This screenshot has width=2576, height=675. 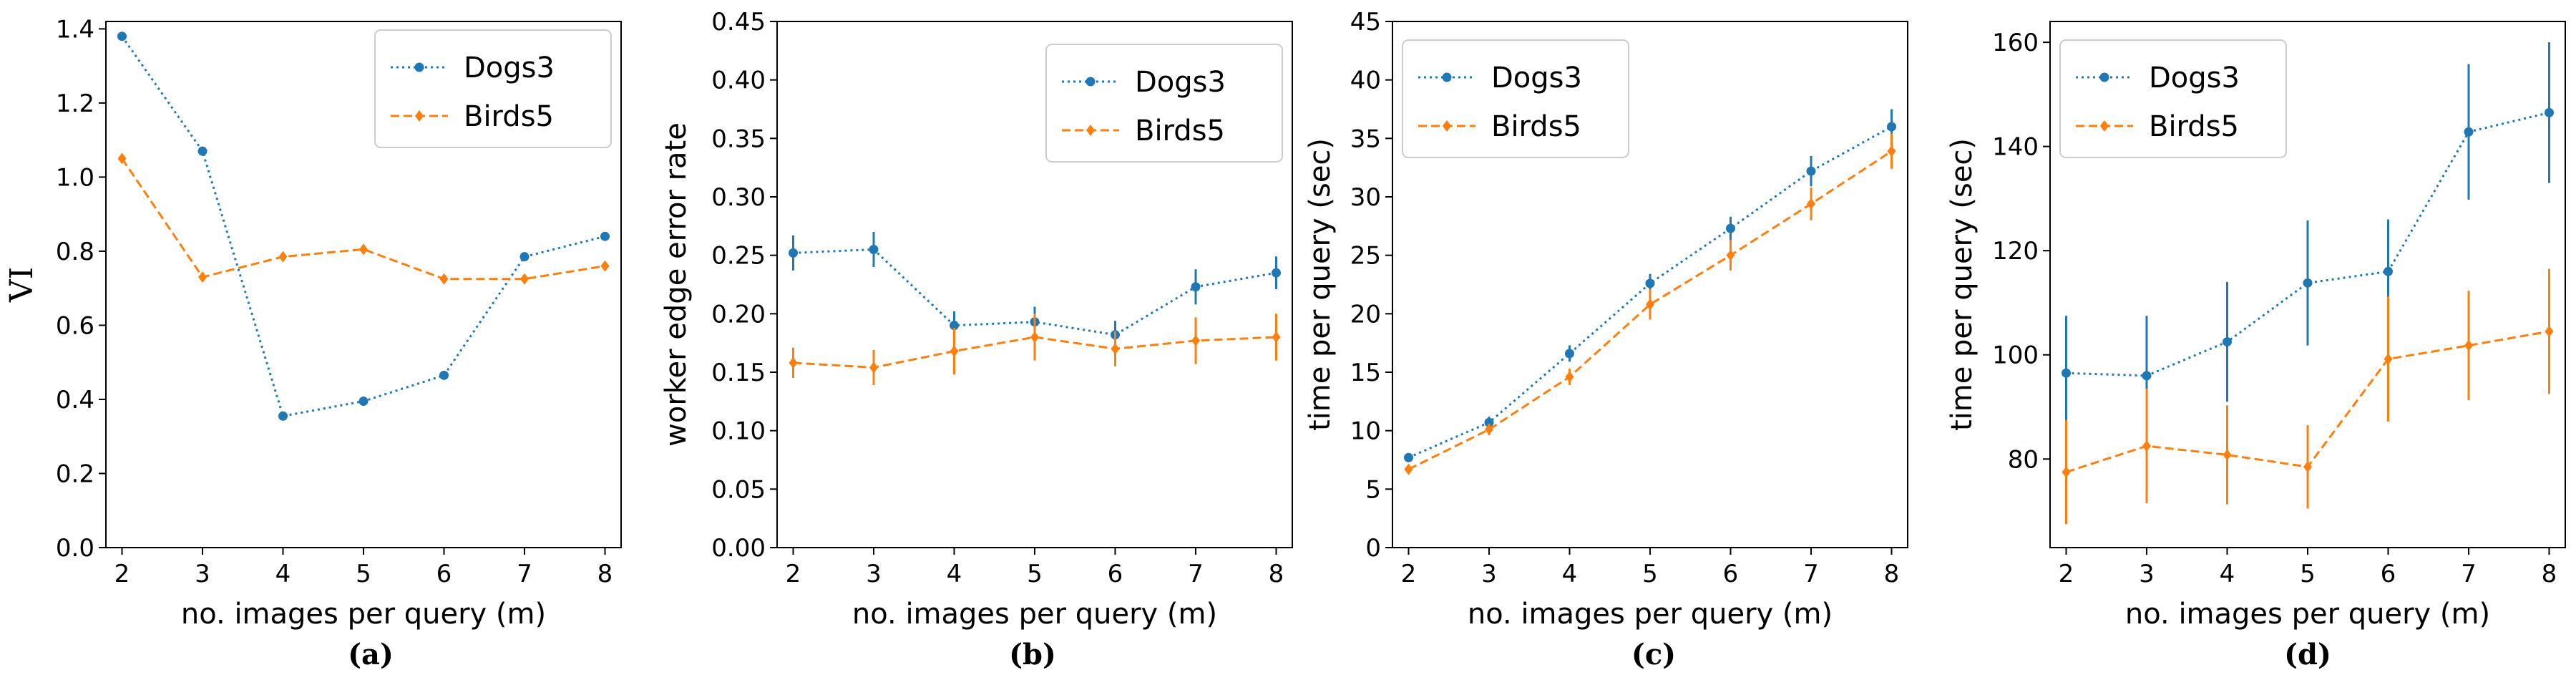 I want to click on y-tick-label: 25, so click(x=1365, y=256).